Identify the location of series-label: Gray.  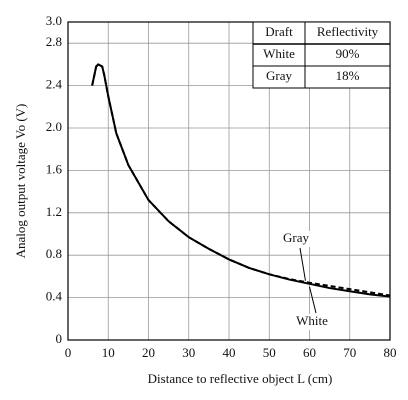
(296, 237).